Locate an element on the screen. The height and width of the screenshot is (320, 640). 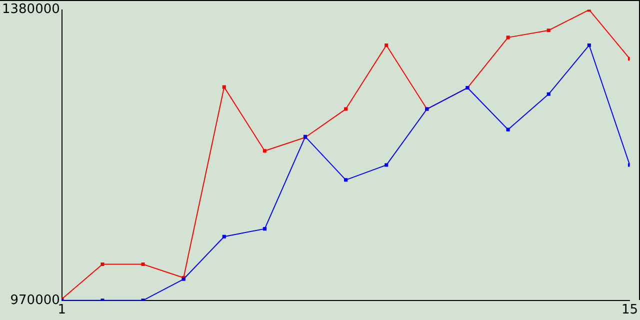
y-tick-label: 970000 is located at coordinates (35, 300).